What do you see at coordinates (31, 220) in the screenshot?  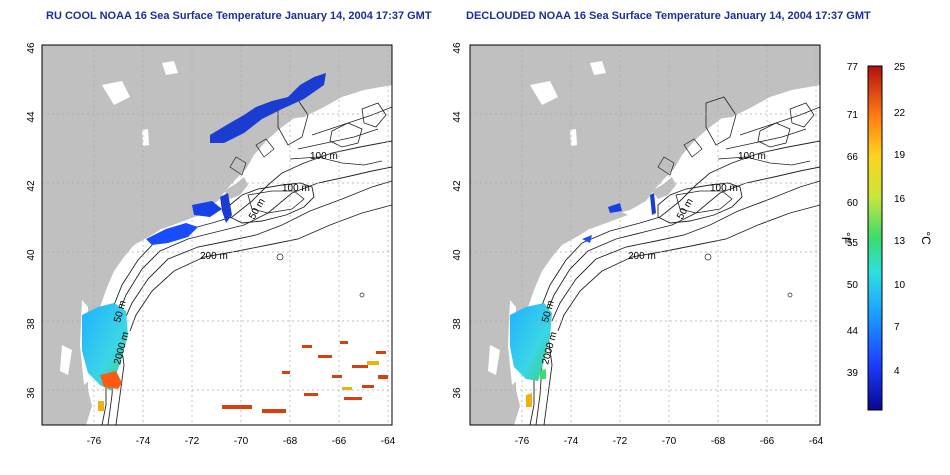 I see `left-y-axis: 36 38 40 42 44 46` at bounding box center [31, 220].